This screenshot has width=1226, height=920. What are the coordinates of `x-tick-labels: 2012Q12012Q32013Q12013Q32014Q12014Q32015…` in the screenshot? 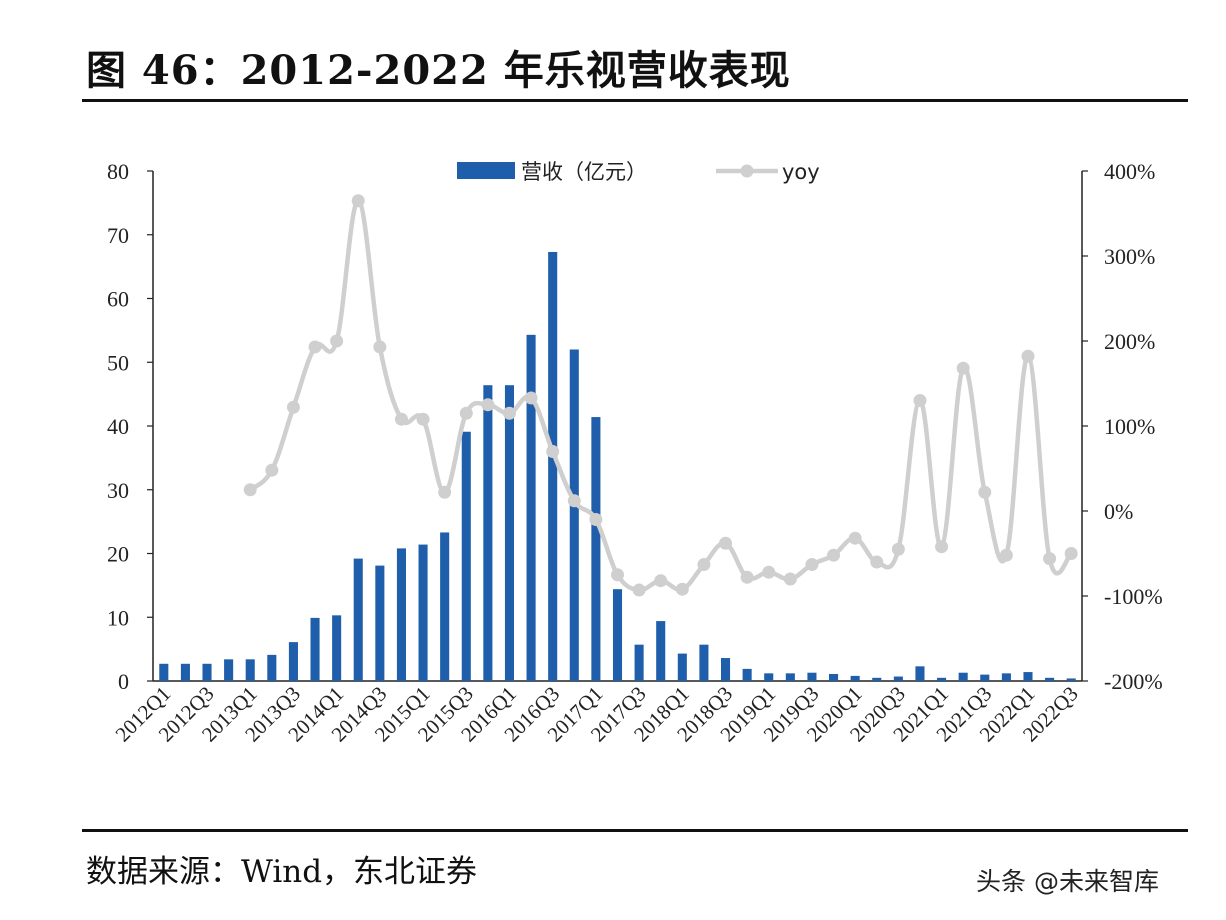 It's located at (597, 714).